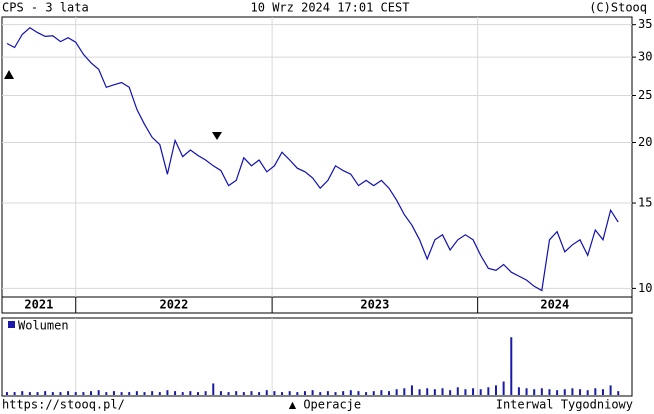 The height and width of the screenshot is (414, 654). Describe the element at coordinates (43, 326) in the screenshot. I see `volume-legend: Wolumen` at that location.